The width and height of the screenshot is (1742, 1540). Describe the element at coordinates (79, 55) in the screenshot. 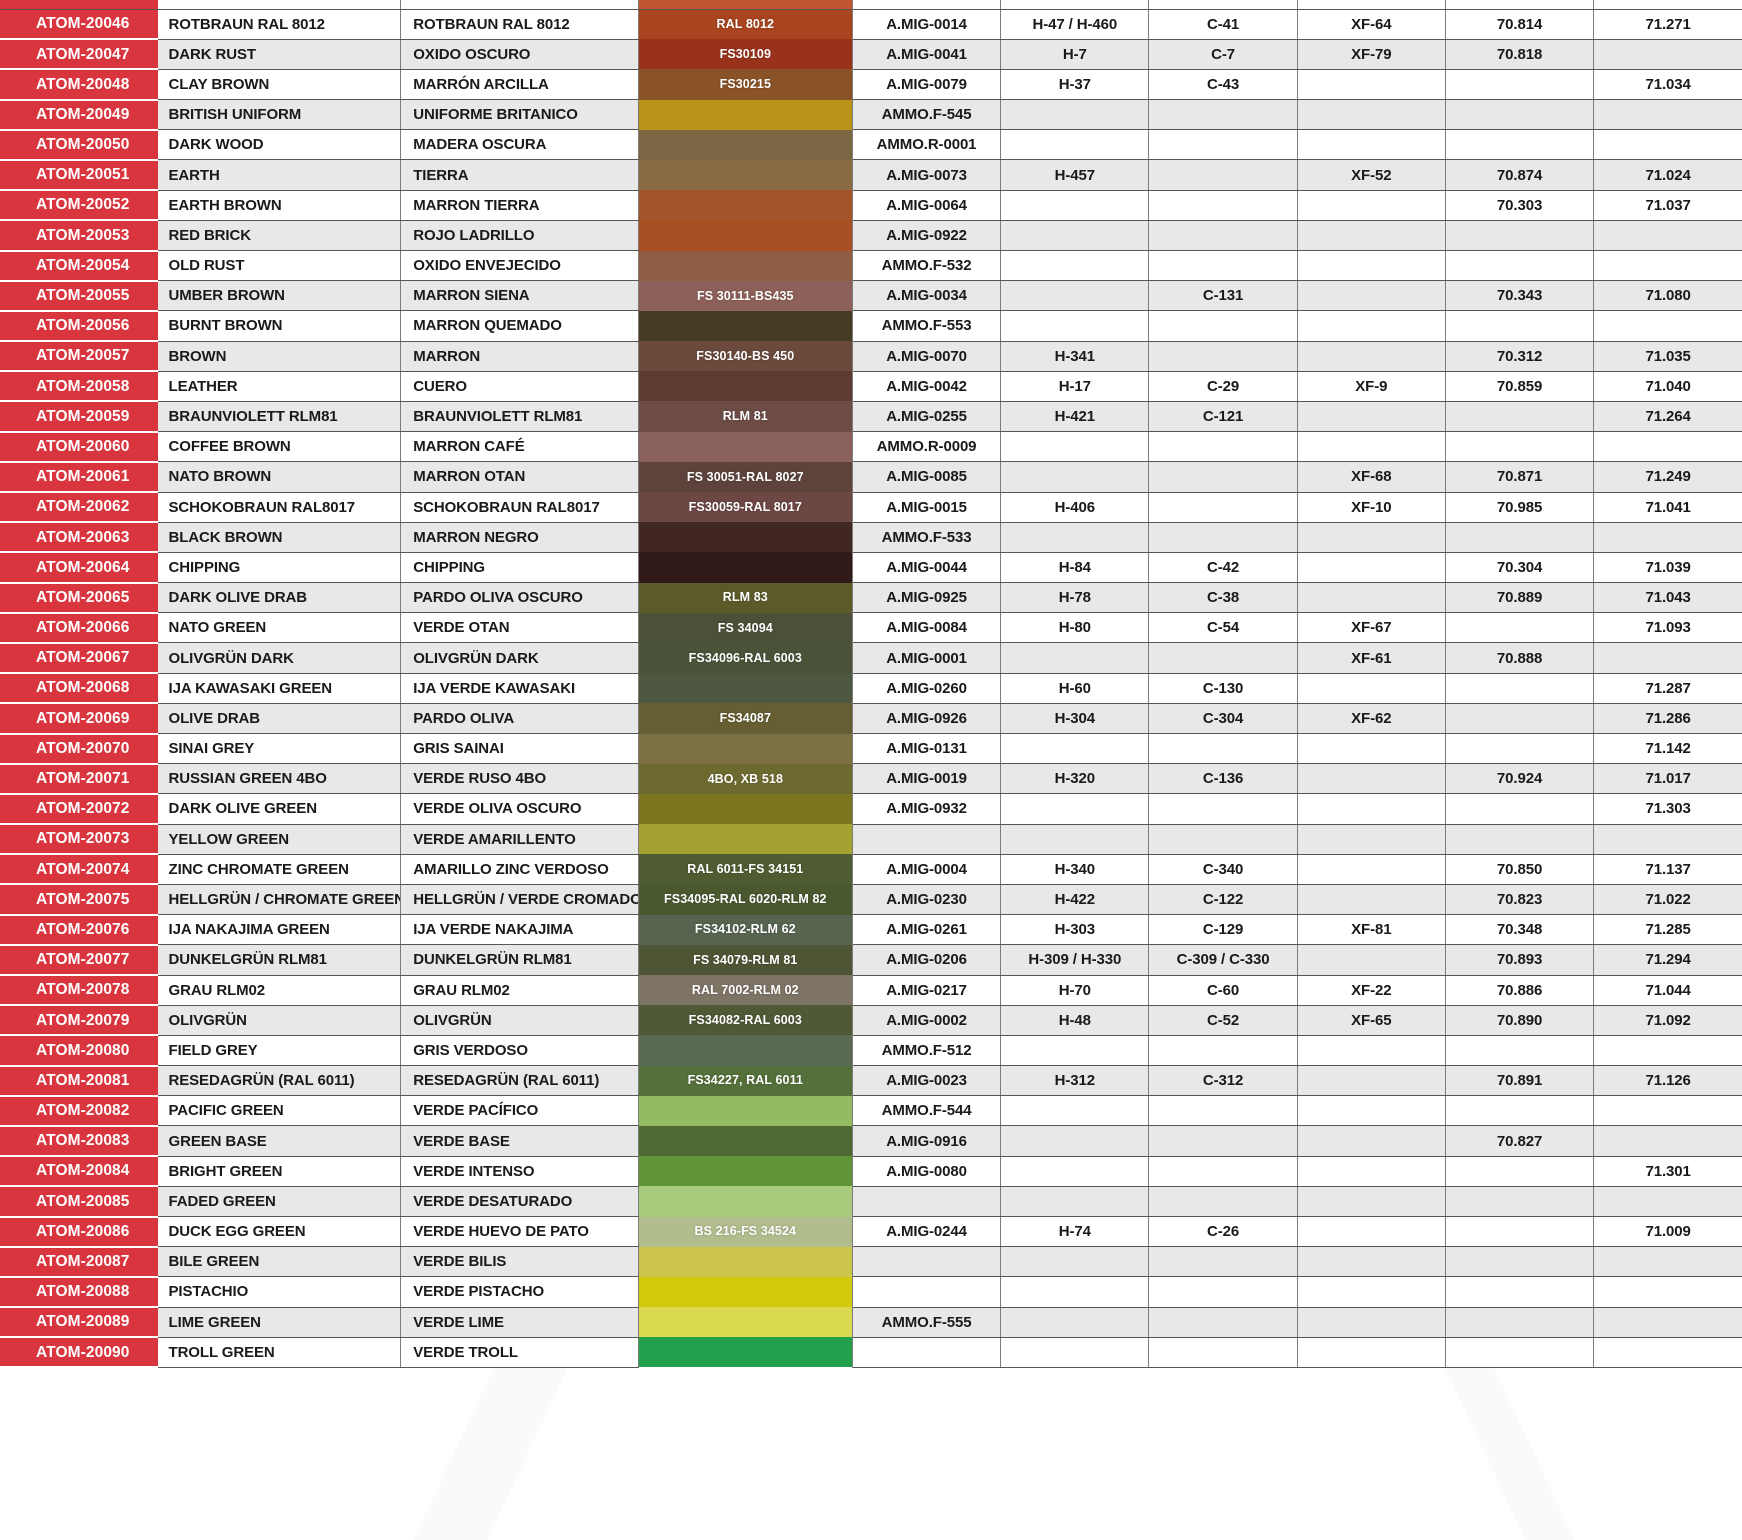

I see `row-reference: ATOM-20047` at that location.